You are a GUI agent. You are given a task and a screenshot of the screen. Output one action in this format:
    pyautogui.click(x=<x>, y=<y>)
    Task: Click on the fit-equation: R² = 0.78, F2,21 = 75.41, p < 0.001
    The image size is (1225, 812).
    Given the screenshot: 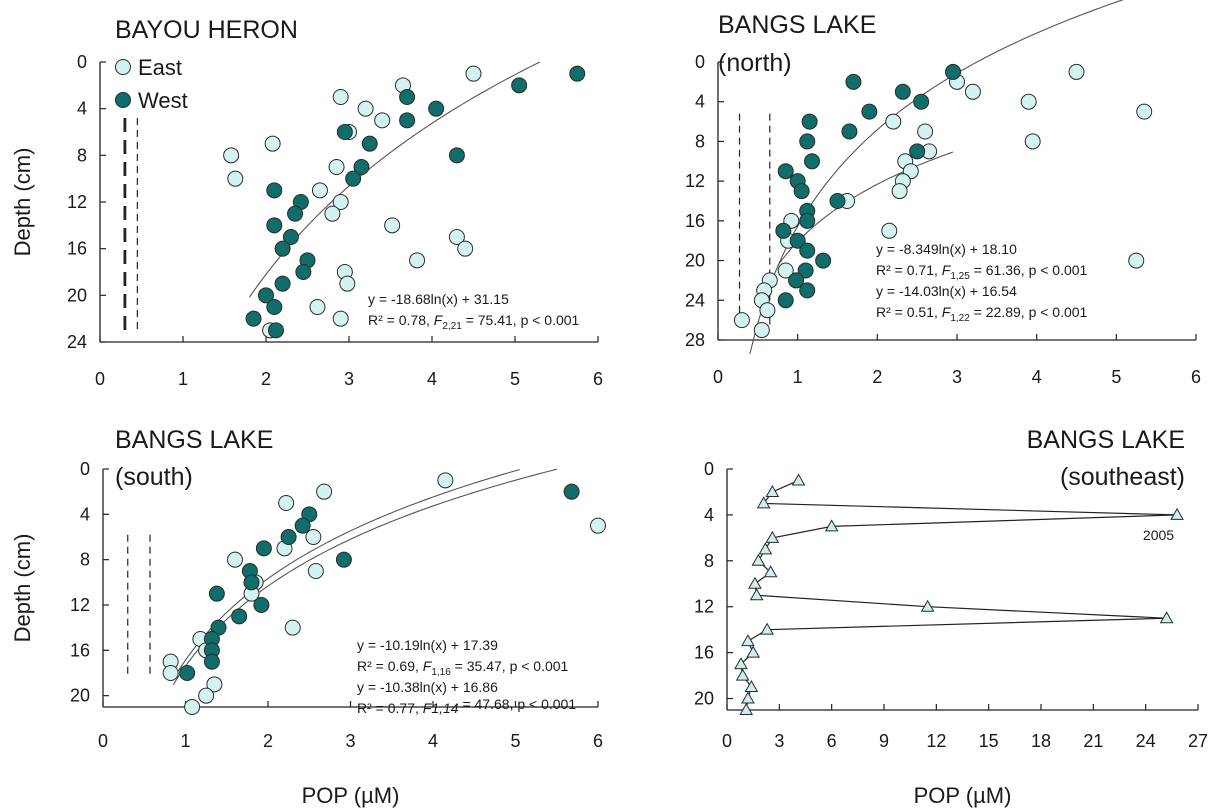 What is the action you would take?
    pyautogui.click(x=474, y=322)
    